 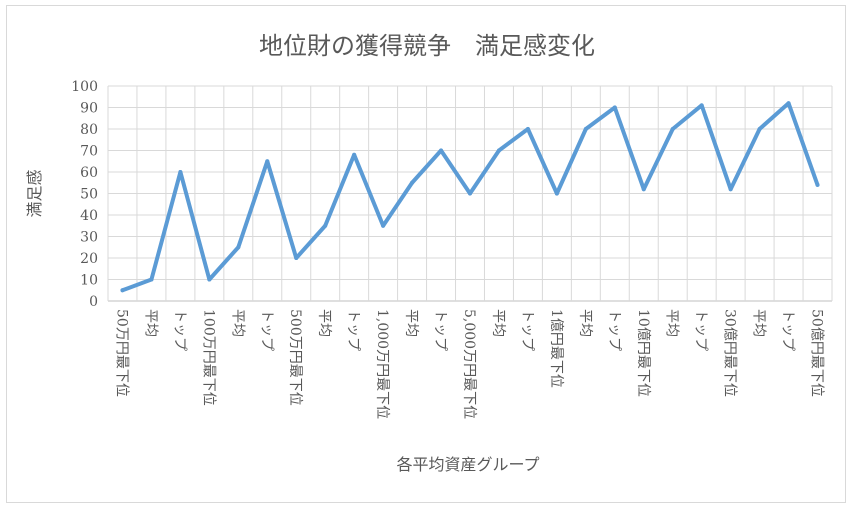 What do you see at coordinates (84, 87) in the screenshot?
I see `y-tick-label: 100` at bounding box center [84, 87].